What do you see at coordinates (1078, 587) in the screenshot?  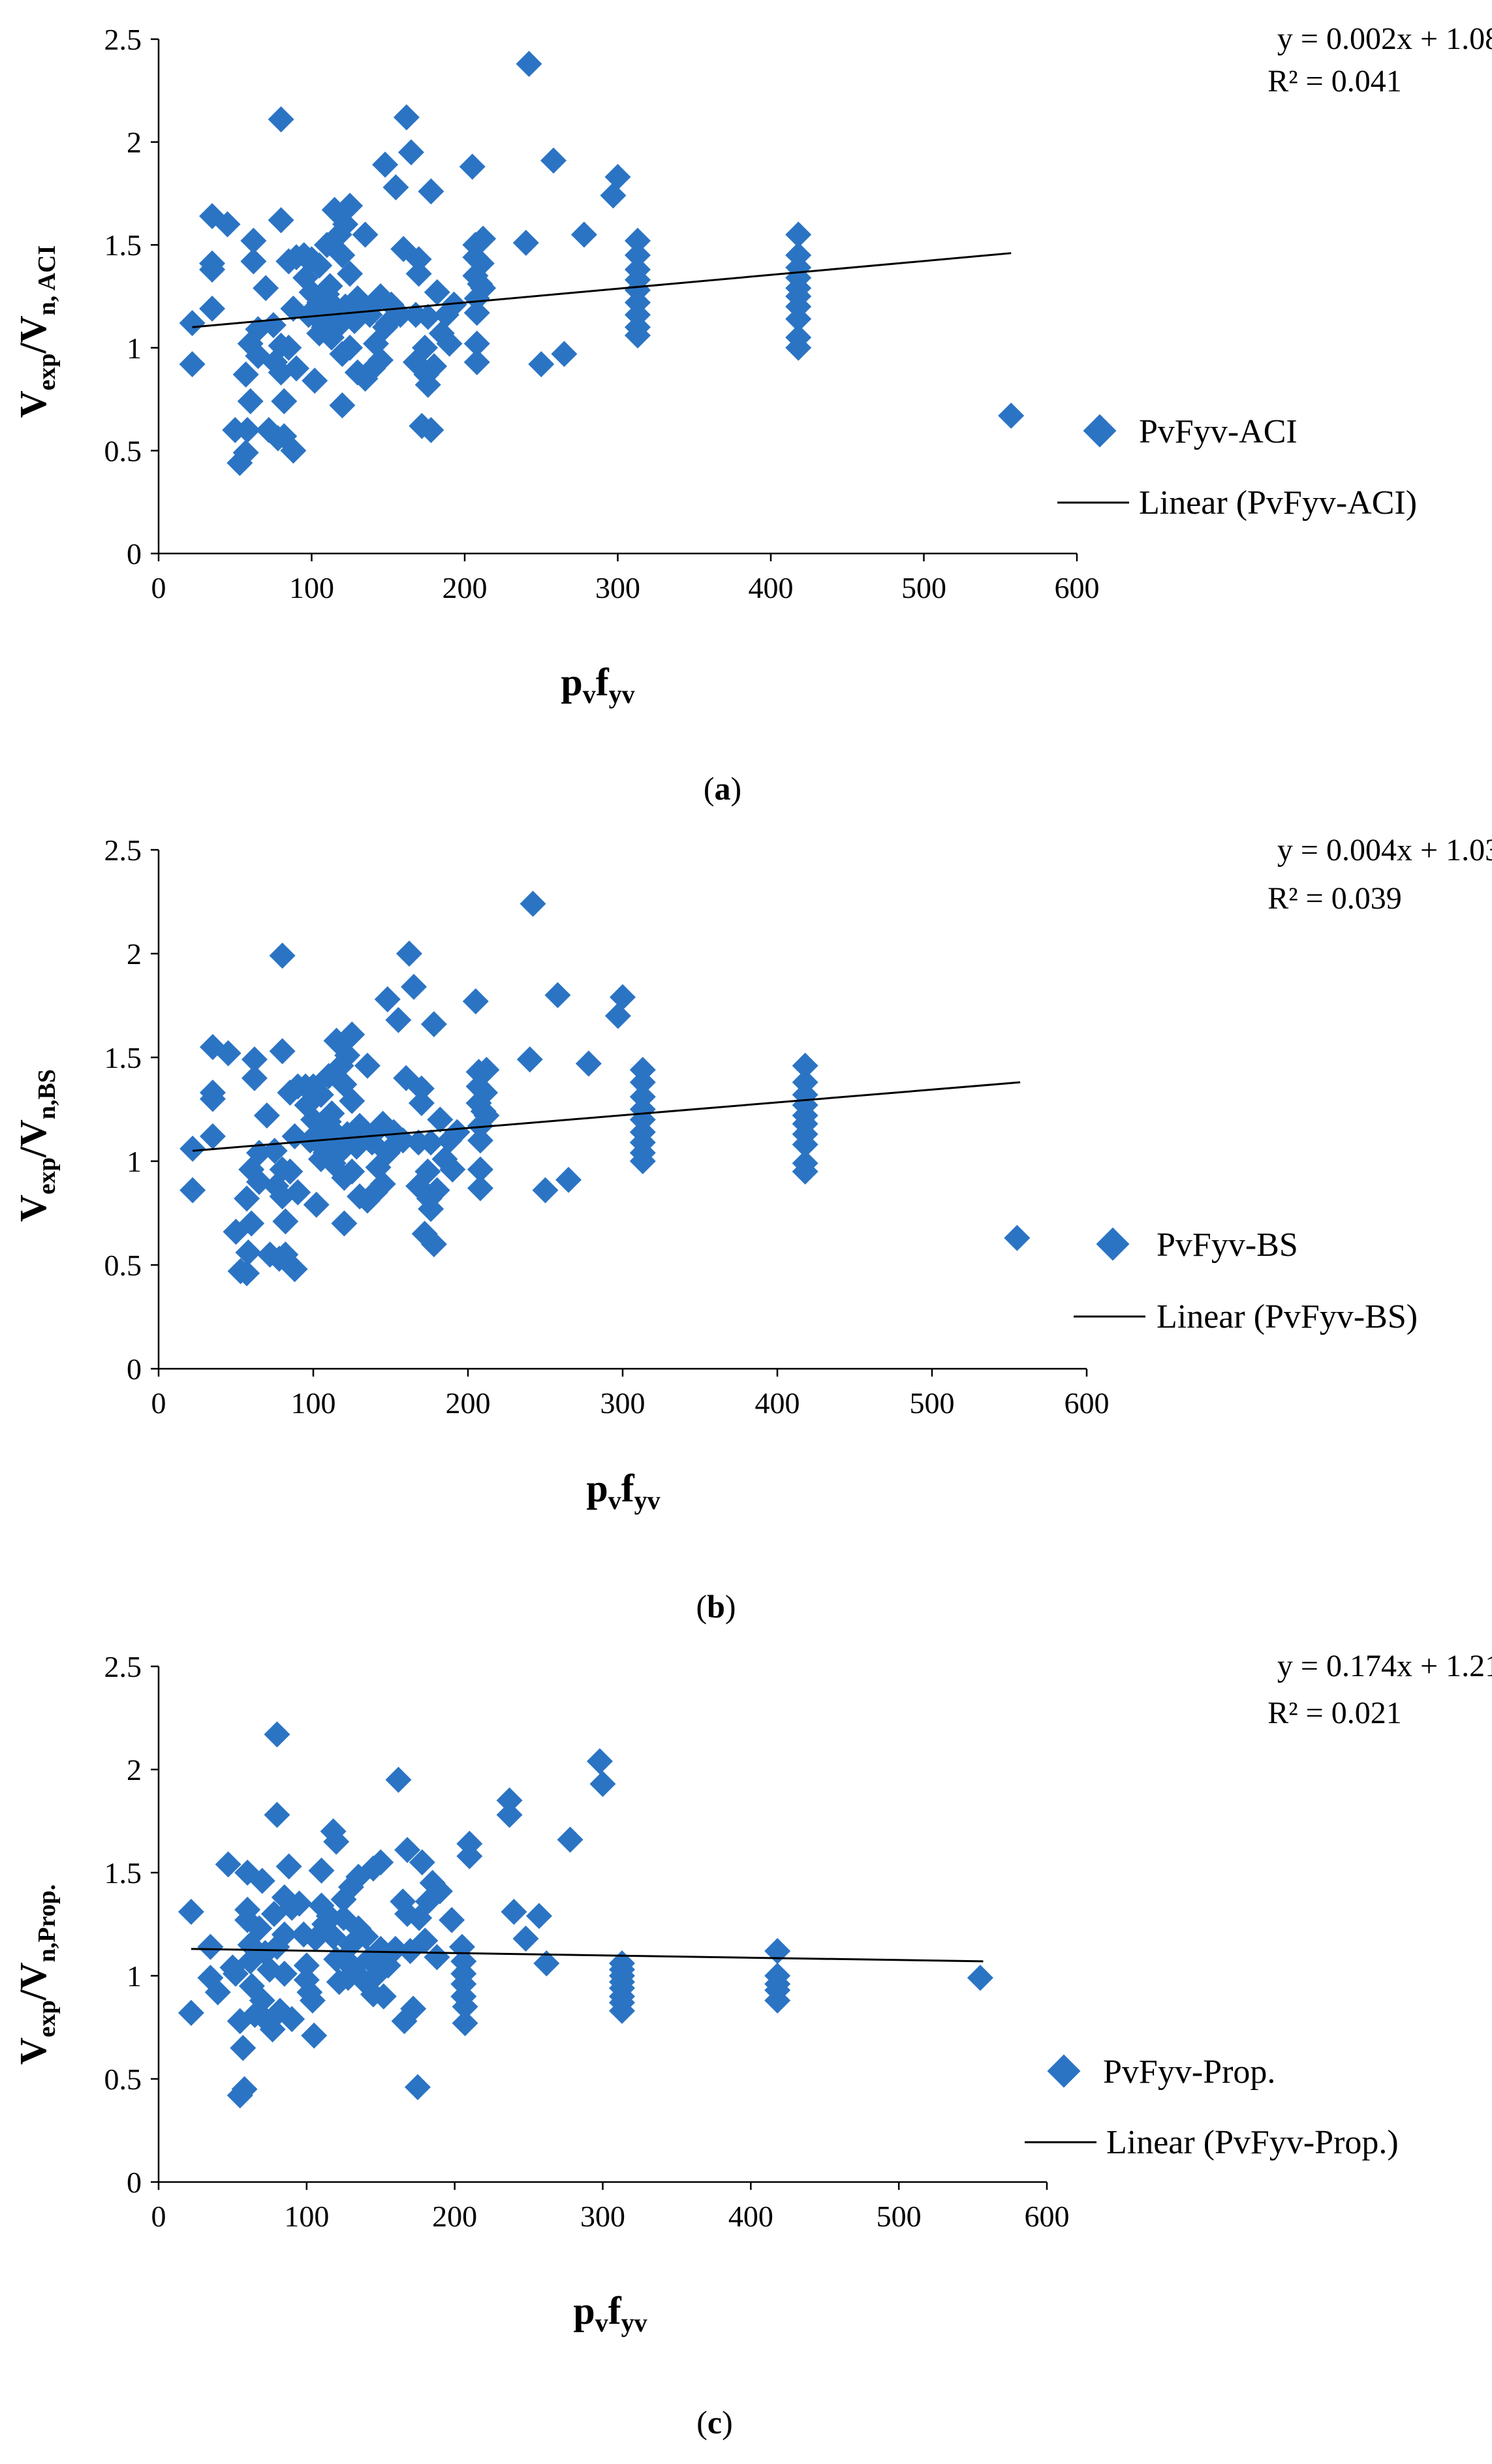 I see `panel-a-x-tick-label: 600` at bounding box center [1078, 587].